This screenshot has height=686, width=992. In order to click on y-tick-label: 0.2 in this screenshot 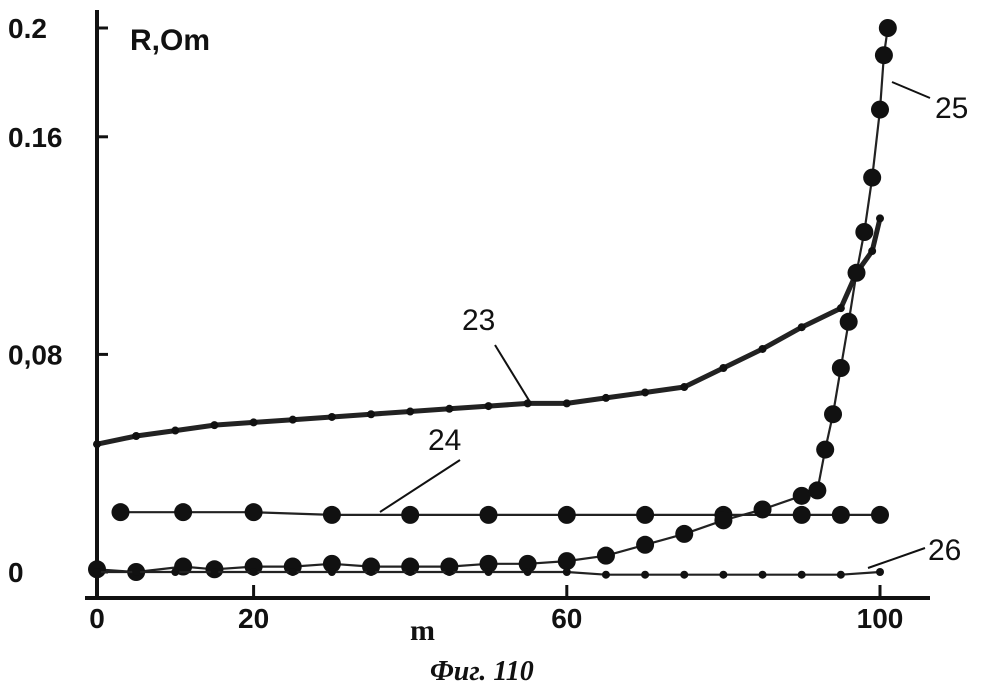, I will do `click(27, 28)`.